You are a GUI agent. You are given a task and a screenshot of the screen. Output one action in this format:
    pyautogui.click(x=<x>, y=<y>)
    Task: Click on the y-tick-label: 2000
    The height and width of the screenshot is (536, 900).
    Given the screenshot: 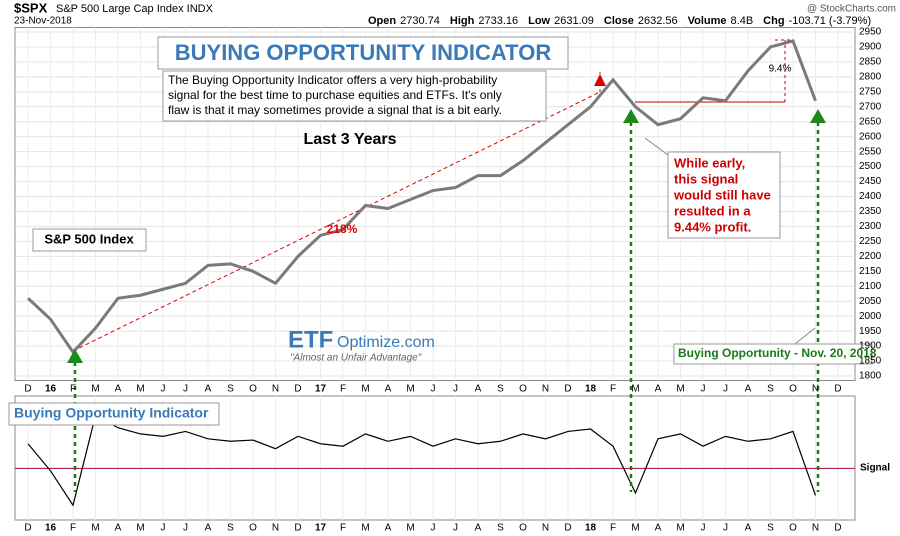 What is the action you would take?
    pyautogui.click(x=870, y=316)
    